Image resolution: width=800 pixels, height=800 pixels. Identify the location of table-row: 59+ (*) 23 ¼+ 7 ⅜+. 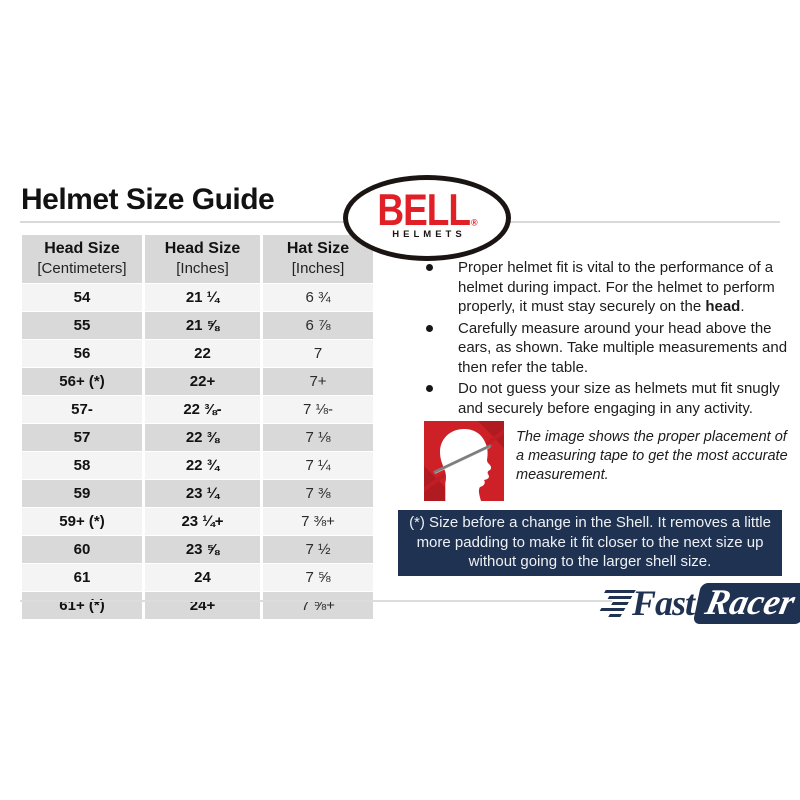
(197, 521).